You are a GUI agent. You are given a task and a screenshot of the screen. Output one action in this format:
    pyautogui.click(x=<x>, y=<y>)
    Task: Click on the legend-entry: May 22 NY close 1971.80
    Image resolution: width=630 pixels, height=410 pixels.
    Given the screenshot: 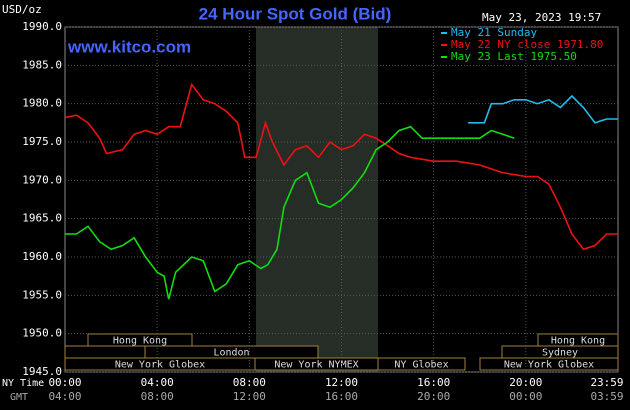 What is the action you would take?
    pyautogui.click(x=527, y=44)
    